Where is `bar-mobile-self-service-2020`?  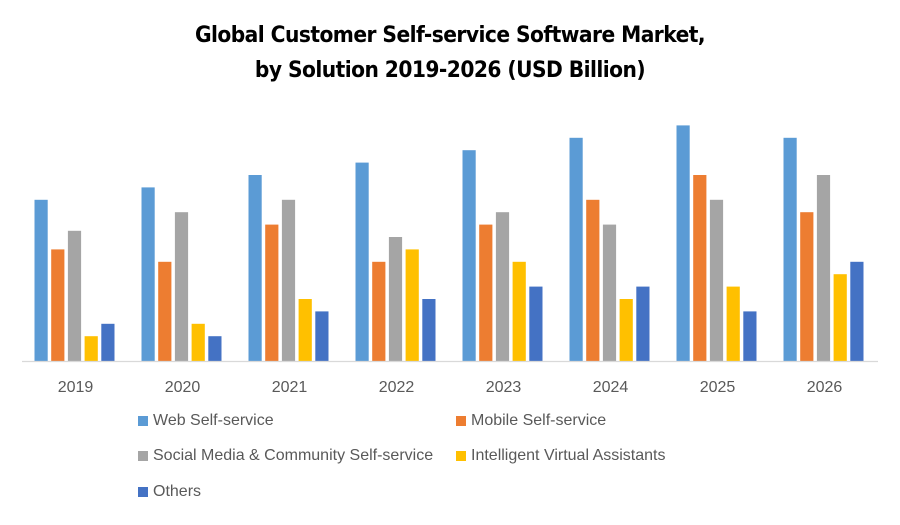
bar-mobile-self-service-2020 is located at coordinates (165, 311).